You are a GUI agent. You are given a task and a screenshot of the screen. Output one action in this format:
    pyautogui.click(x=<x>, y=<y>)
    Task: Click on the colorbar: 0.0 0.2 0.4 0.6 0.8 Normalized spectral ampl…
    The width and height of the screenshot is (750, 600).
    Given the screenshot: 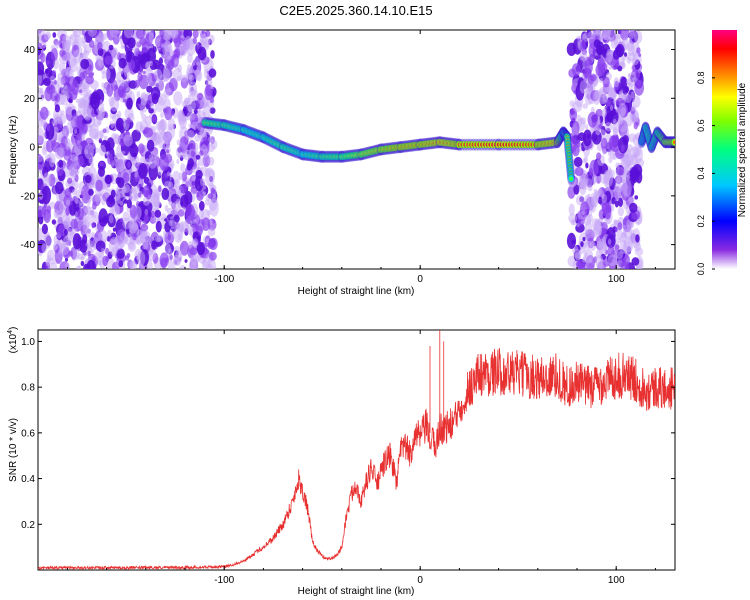 What is the action you would take?
    pyautogui.click(x=722, y=152)
    